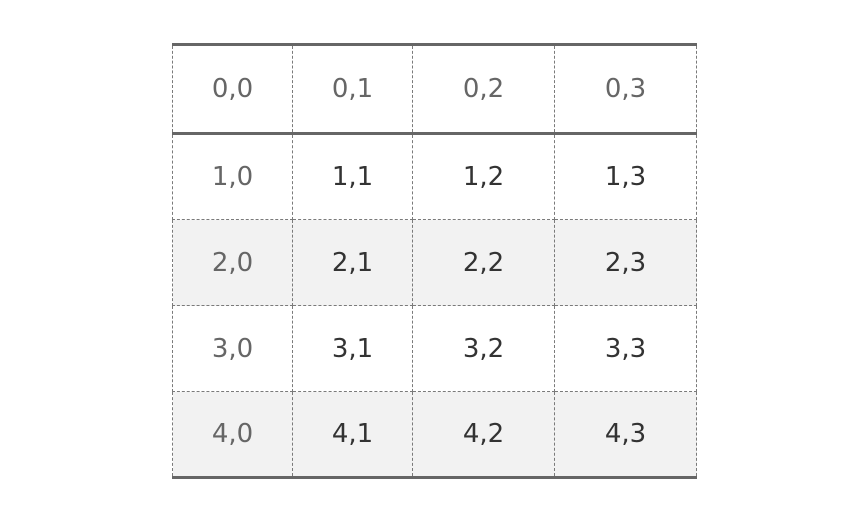 The height and width of the screenshot is (517, 864). I want to click on table-row: 2,0 2,1 2,2 2,3, so click(434, 262).